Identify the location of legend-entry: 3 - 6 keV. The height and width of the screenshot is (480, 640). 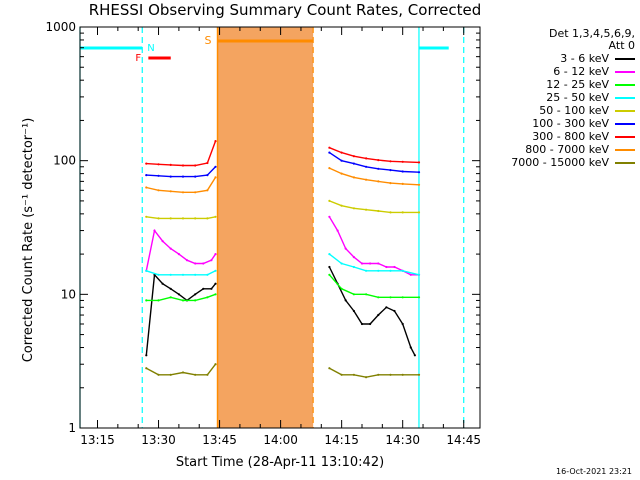
(559, 58).